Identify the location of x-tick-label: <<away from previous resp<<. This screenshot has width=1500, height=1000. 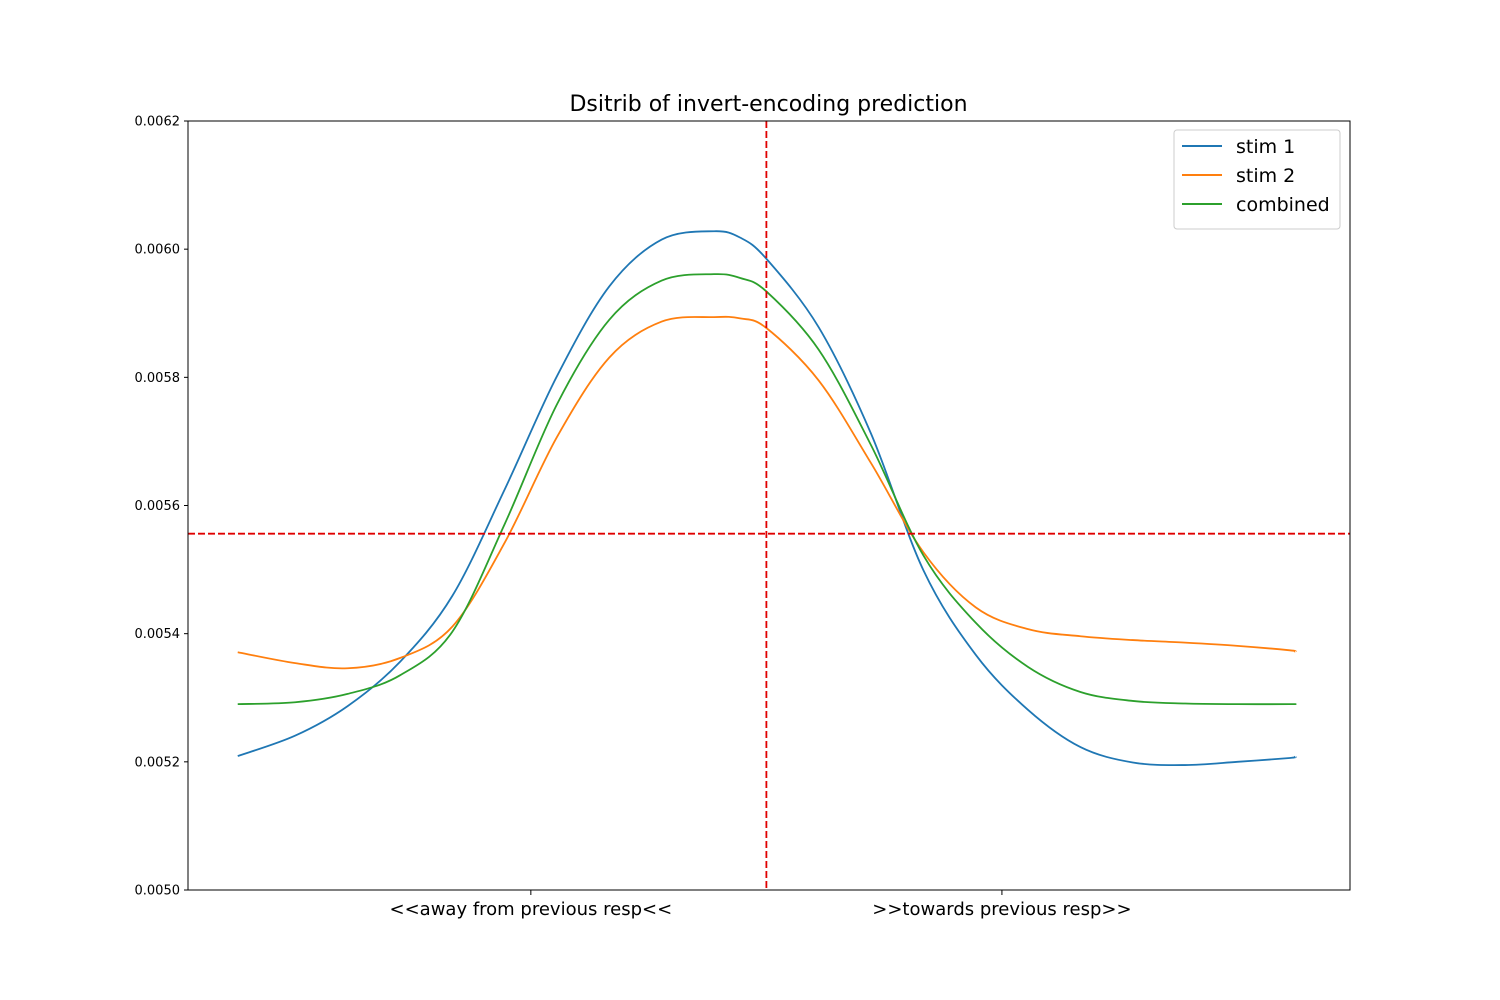
(531, 909).